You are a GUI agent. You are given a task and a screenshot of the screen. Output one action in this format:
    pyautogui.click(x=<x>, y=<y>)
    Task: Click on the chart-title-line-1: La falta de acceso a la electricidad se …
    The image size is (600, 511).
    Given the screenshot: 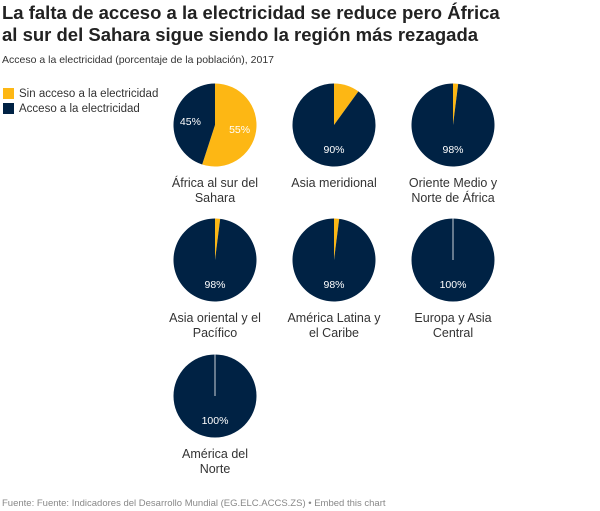 What is the action you would take?
    pyautogui.click(x=251, y=12)
    